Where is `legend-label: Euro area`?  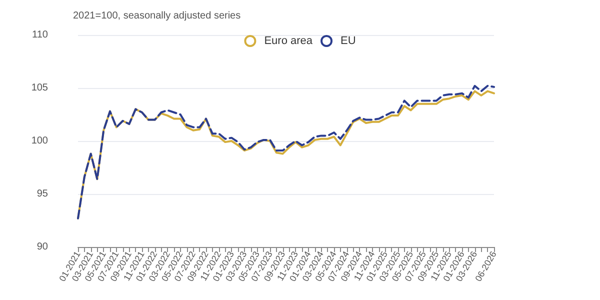 legend-label: Euro area is located at coordinates (289, 41).